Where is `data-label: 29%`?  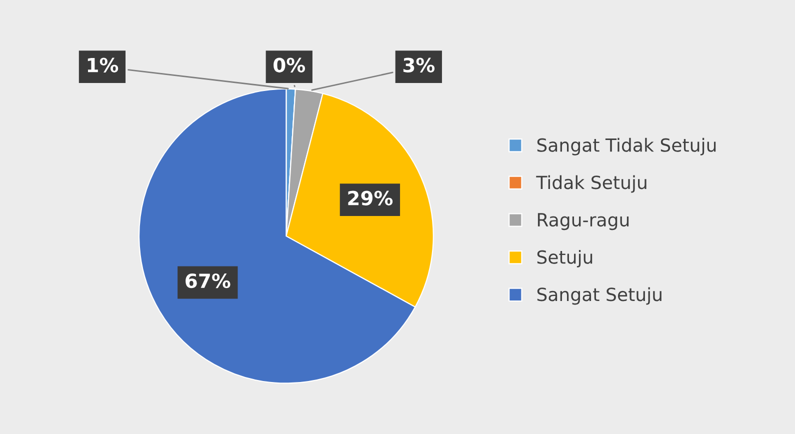
data-label: 29% is located at coordinates (370, 198).